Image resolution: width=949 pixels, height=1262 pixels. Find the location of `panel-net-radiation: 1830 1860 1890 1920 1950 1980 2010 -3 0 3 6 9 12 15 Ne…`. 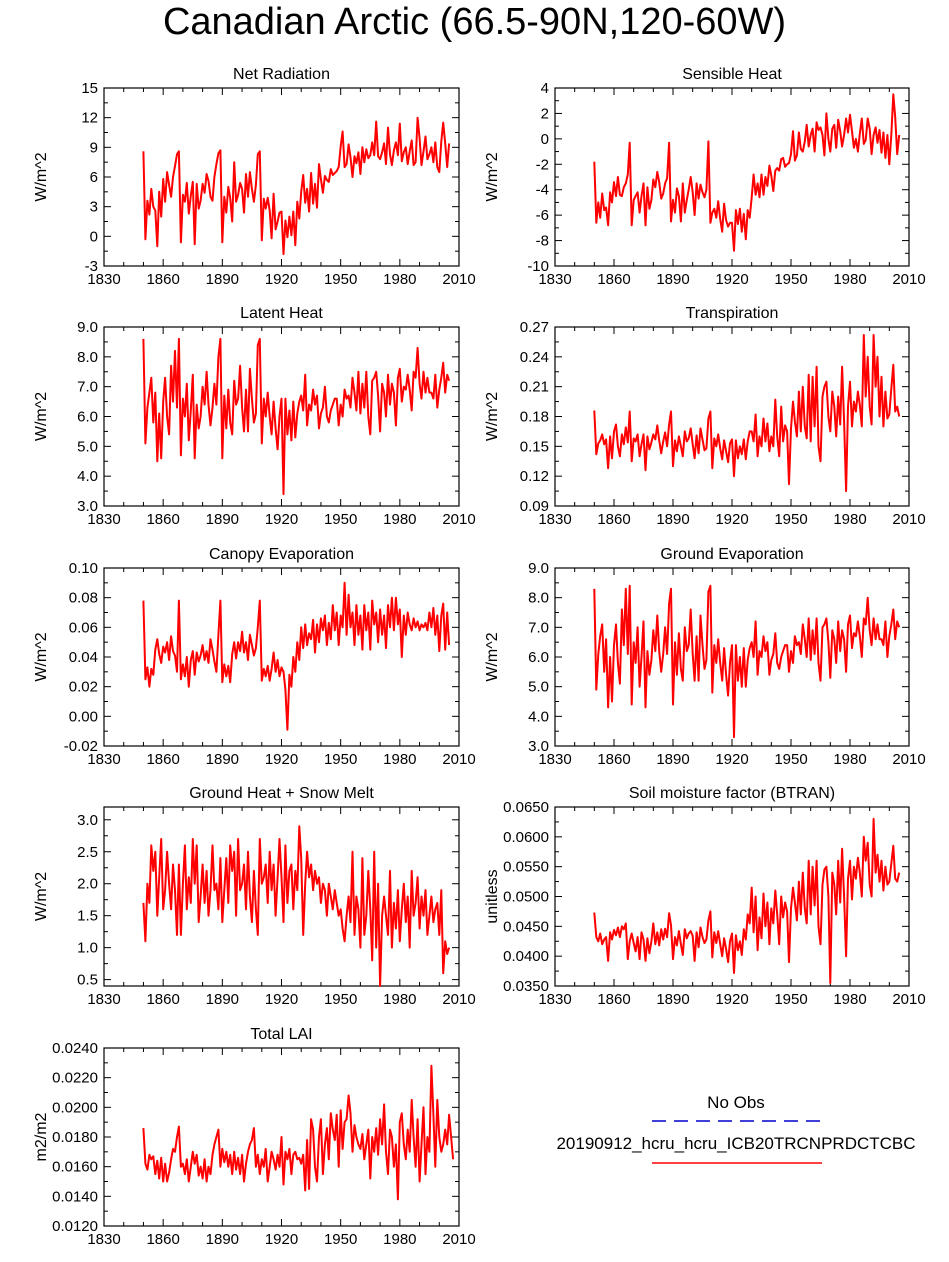

panel-net-radiation: 1830 1860 1890 1920 1950 1980 2010 -3 0 3 6 9 12 15 Ne… is located at coordinates (254, 177).